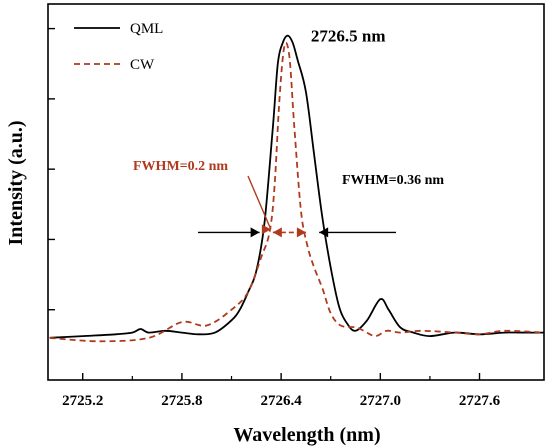  Describe the element at coordinates (259, 202) in the screenshot. I see `fwhm-cw-leader` at that location.